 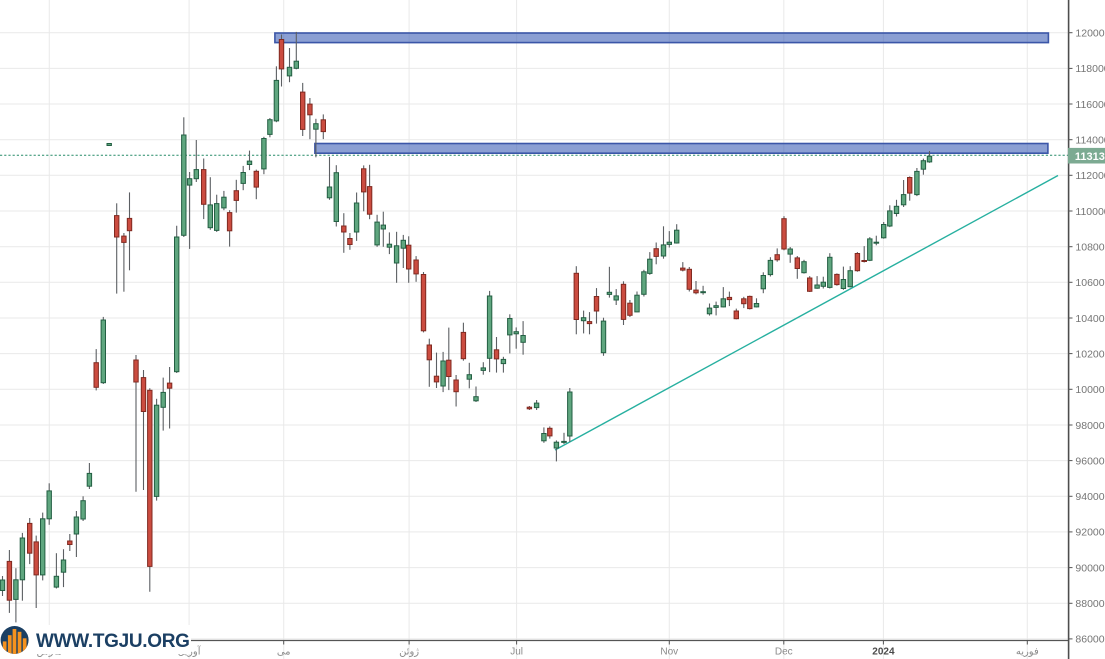 What do you see at coordinates (1089, 497) in the screenshot?
I see `svg-text: 94000` at bounding box center [1089, 497].